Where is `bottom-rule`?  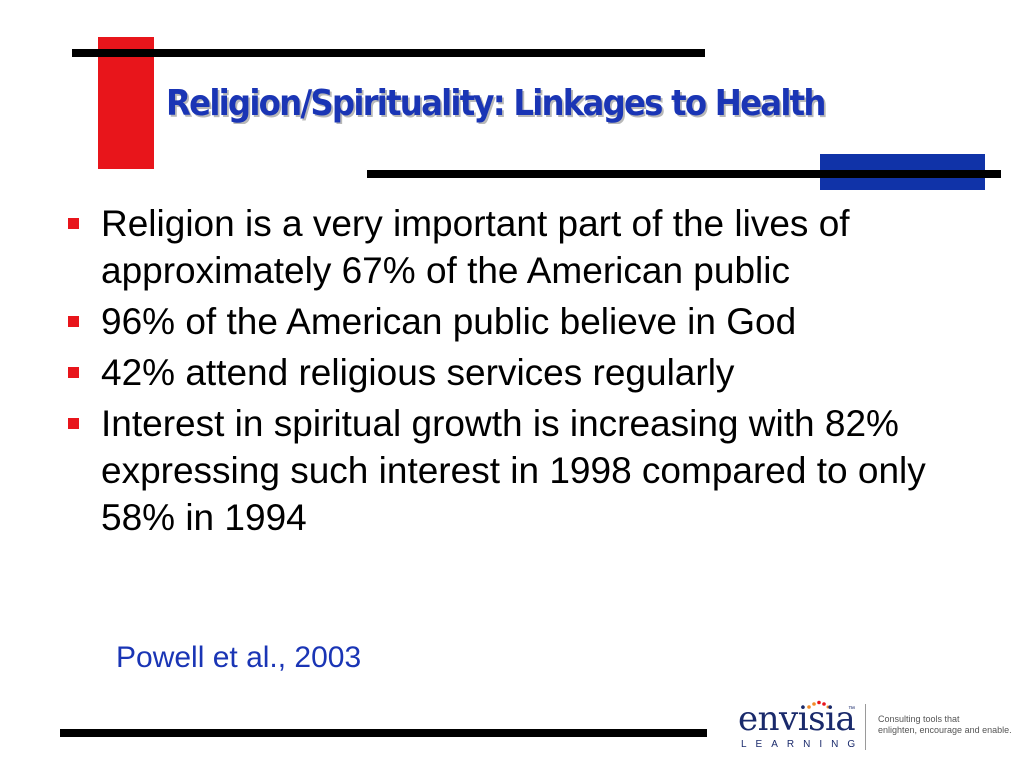
bottom-rule is located at coordinates (383, 733).